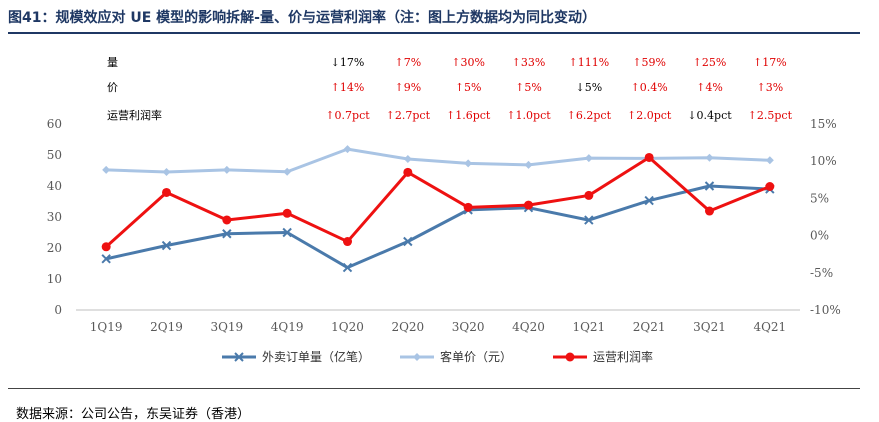  Describe the element at coordinates (468, 115) in the screenshot. I see `annotation-cell: ↑1.6pct` at that location.